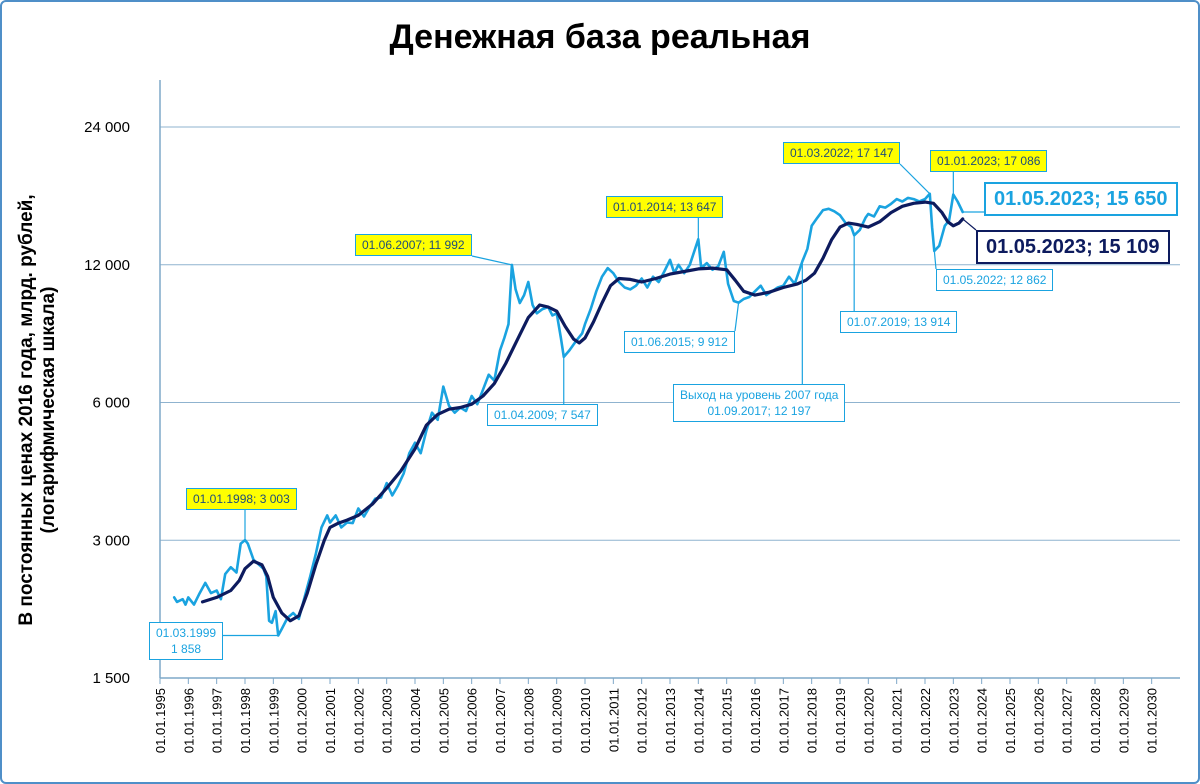  I want to click on annotation-last-monthly: 01.05.2023; 15 650, so click(1081, 199).